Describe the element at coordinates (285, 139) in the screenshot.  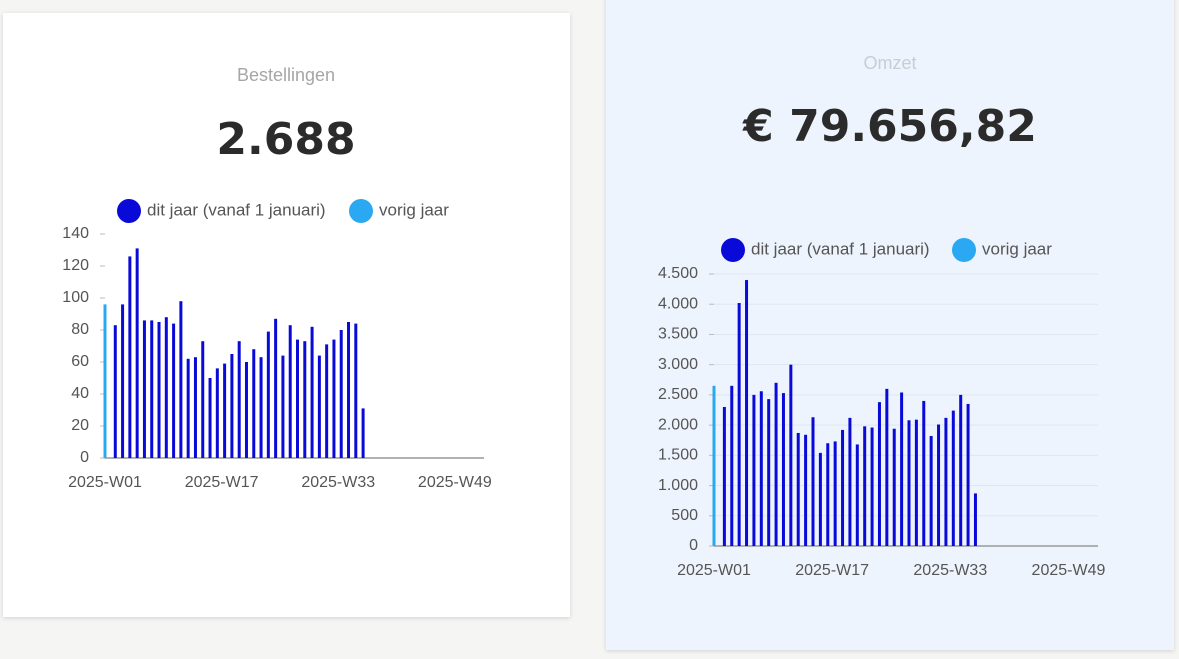
I see `kpi-value: 2.688` at that location.